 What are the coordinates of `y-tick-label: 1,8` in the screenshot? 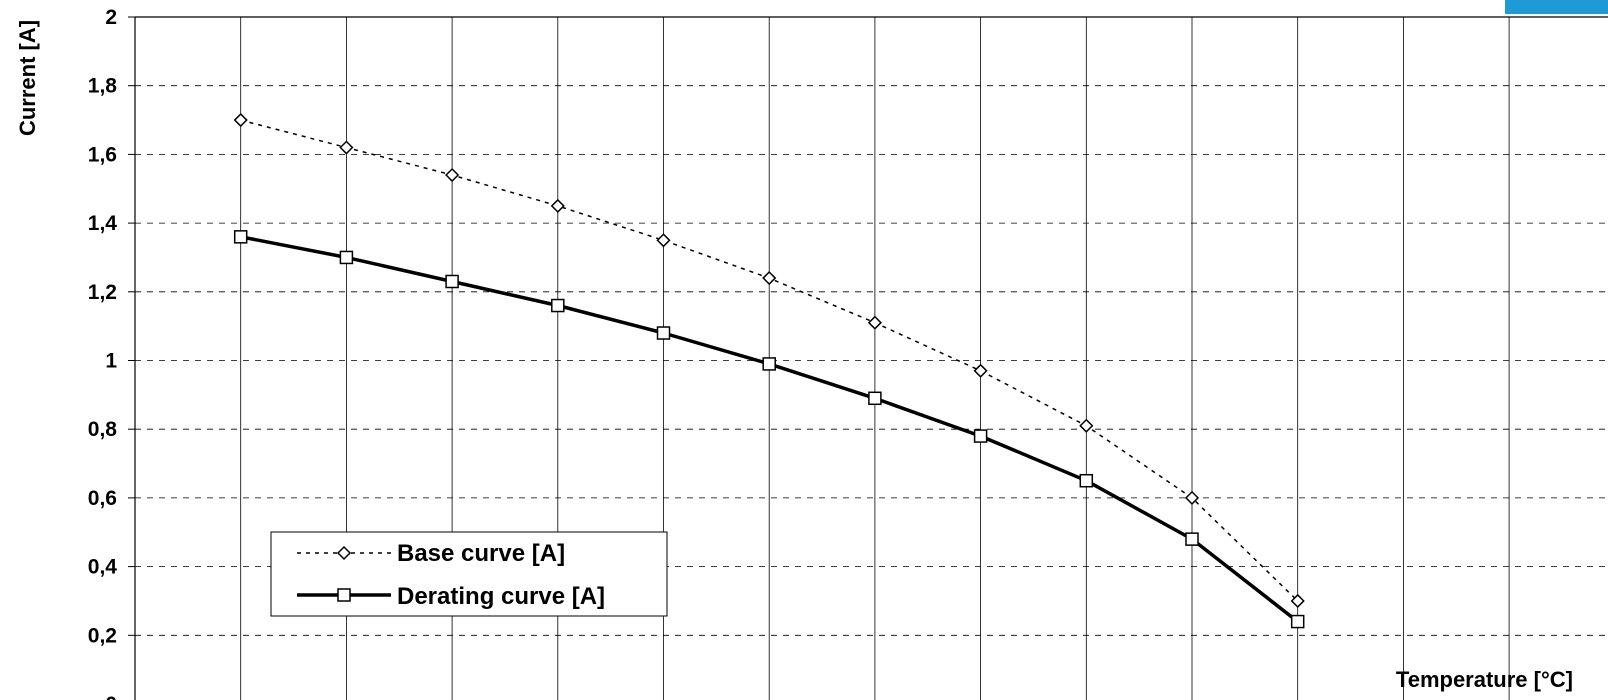 It's located at (103, 86).